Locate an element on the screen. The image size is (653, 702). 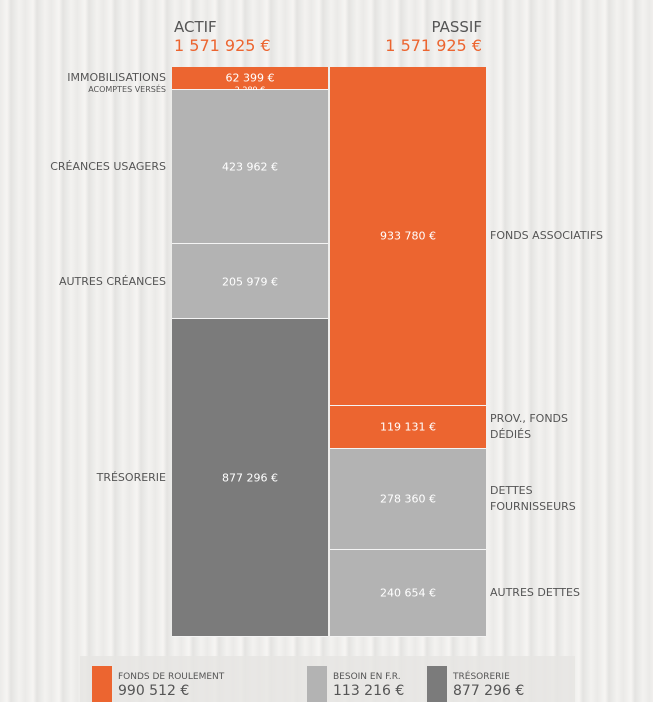
value-label: 205 979 € is located at coordinates (250, 282).